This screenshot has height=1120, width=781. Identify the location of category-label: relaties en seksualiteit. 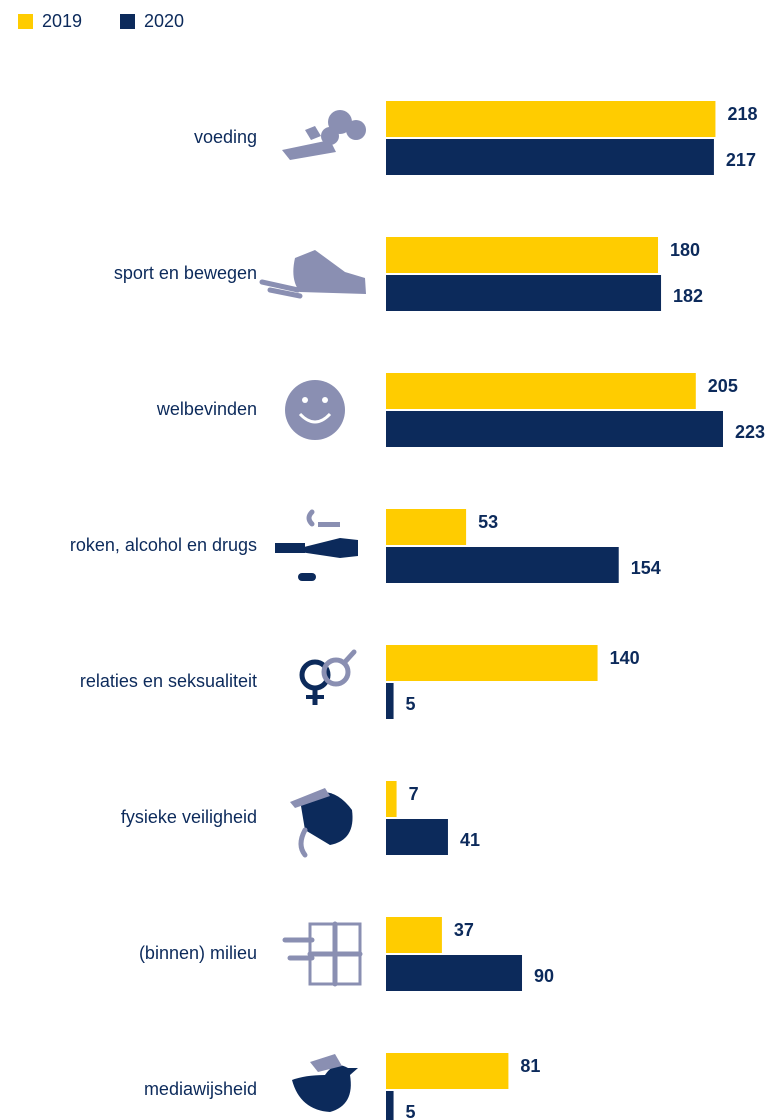
(168, 681).